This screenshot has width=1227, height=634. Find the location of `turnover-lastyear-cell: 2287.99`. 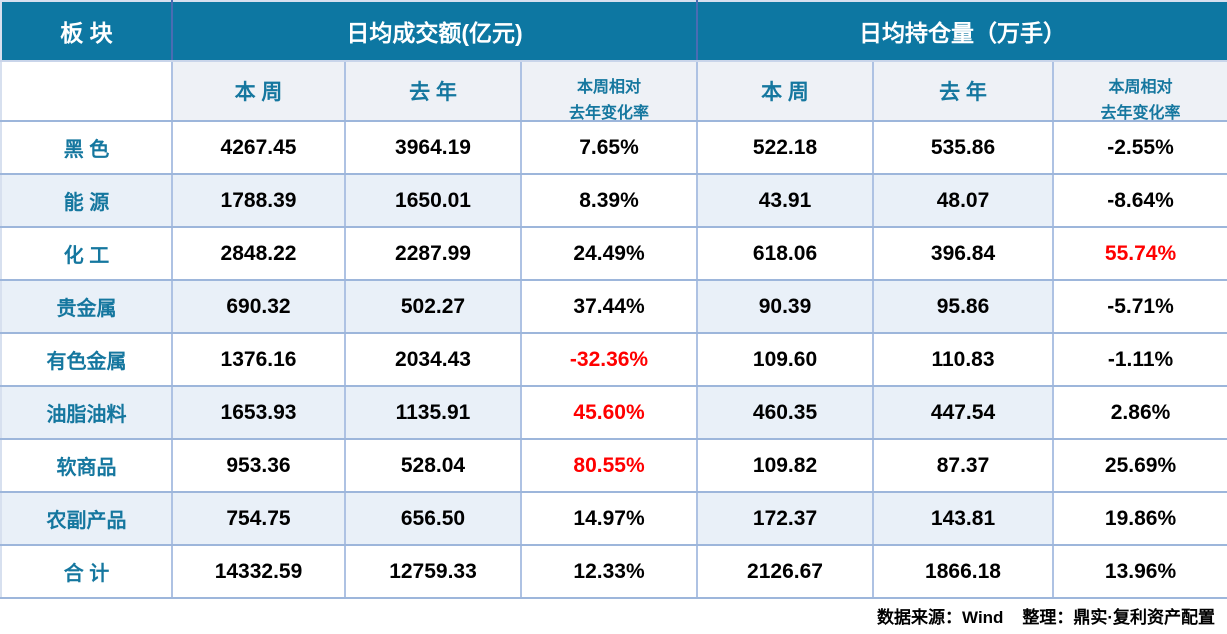

turnover-lastyear-cell: 2287.99 is located at coordinates (433, 254).